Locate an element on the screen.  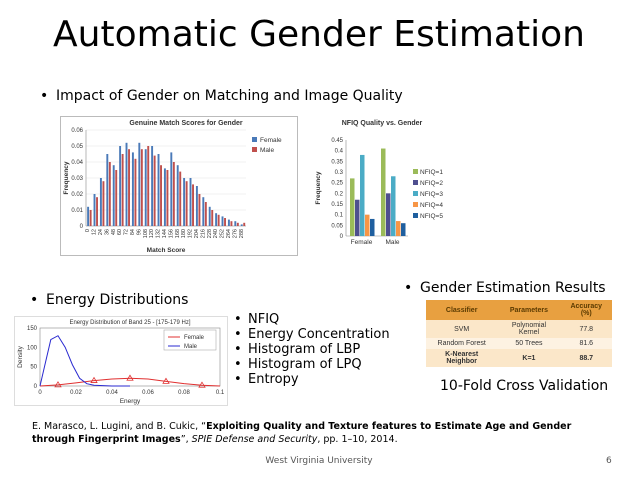
x-tick-label: 192 is located at coordinates (191, 233).